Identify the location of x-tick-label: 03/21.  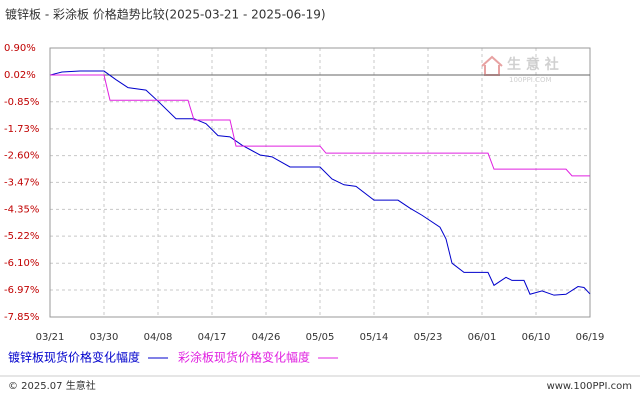
(50, 337).